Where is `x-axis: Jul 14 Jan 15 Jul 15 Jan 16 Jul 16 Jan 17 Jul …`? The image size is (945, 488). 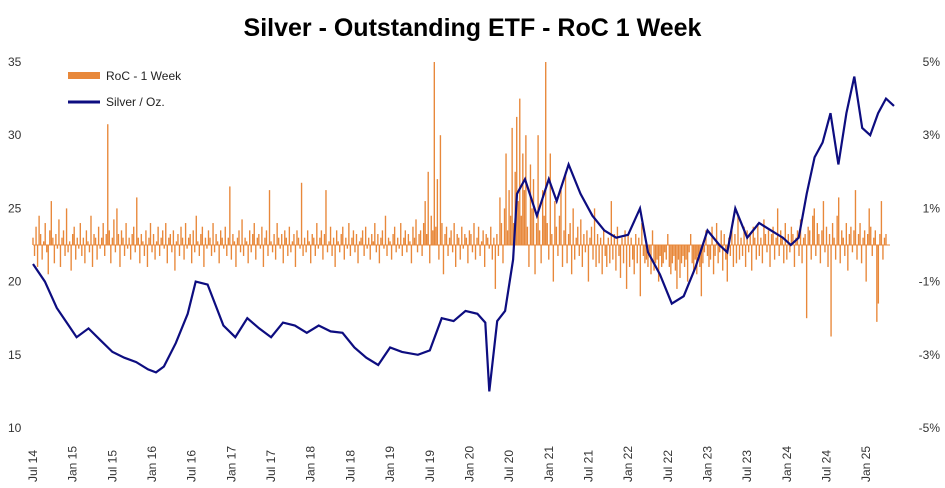
x-axis: Jul 14 Jan 15 Jul 15 Jan 16 Jul 16 Jan 17 Jul … is located at coordinates (449, 464).